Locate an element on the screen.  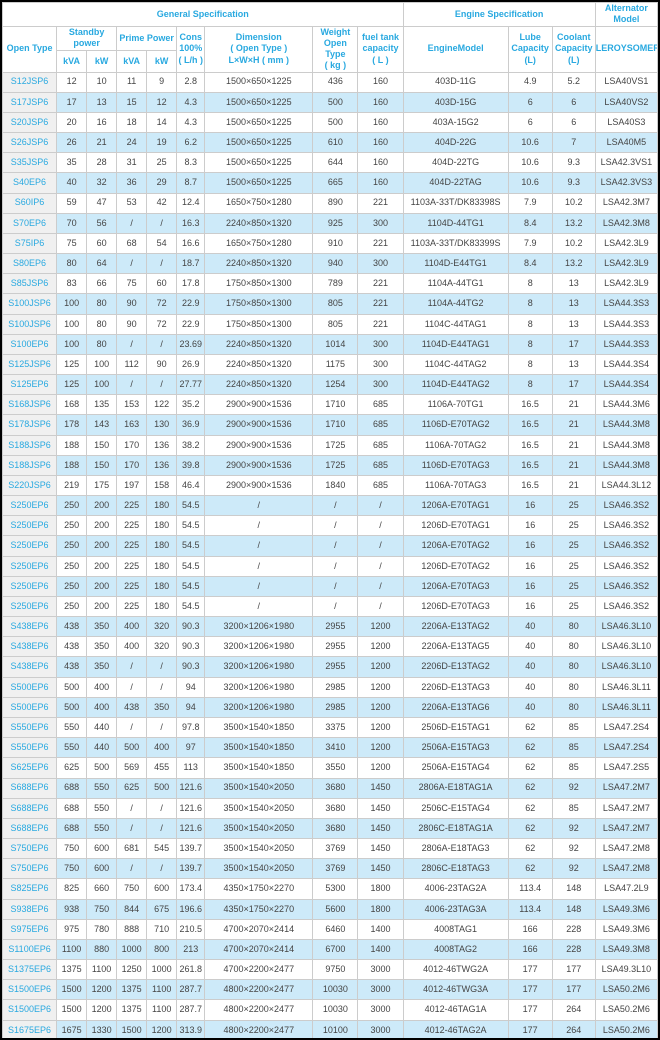
data-cell: 1104A-44TG1 is located at coordinates (455, 284).